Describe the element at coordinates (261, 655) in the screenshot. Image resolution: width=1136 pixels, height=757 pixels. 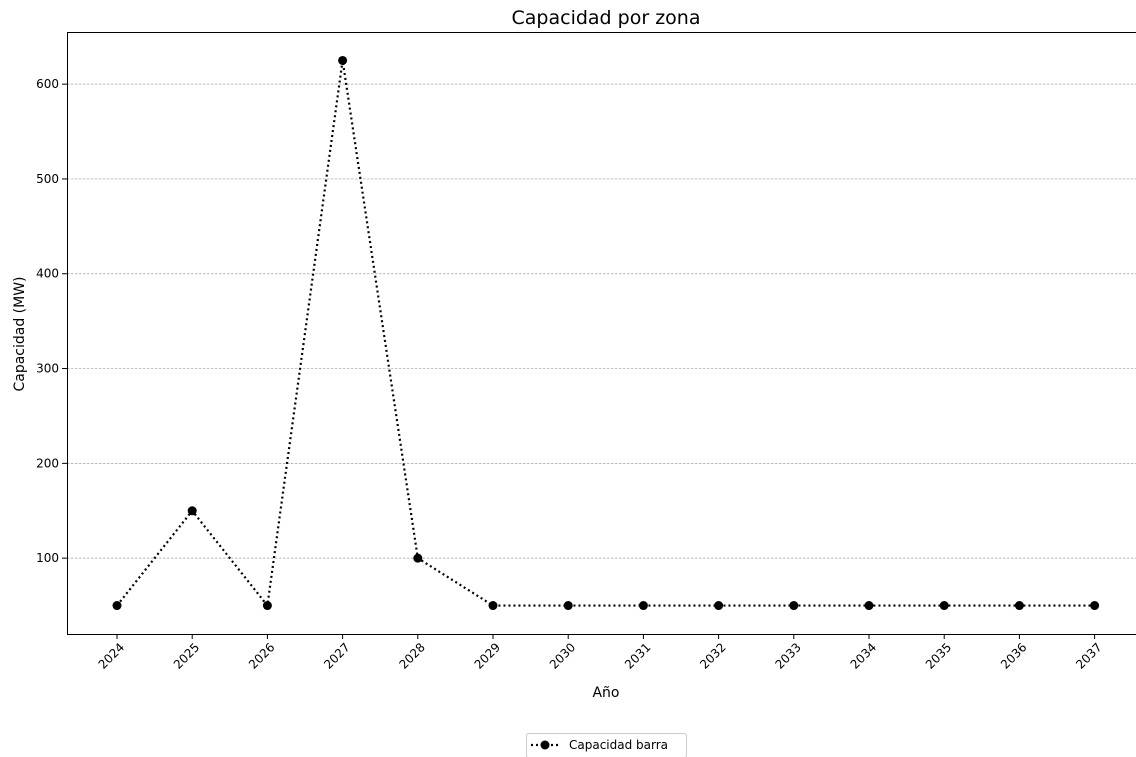
I see `x-tick-label: 2026` at that location.